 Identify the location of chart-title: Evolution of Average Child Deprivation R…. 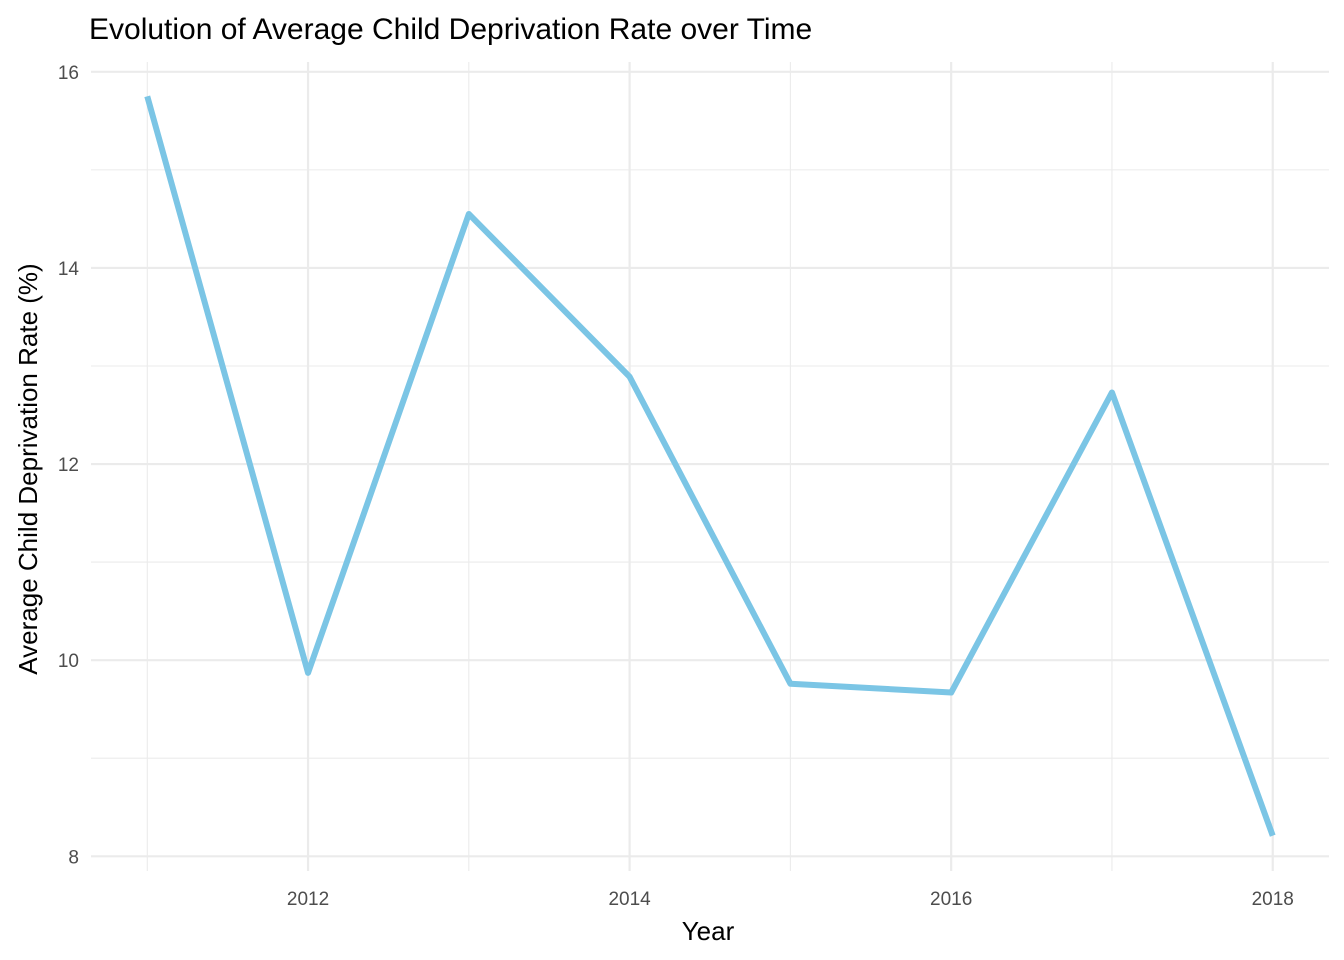
(450, 29).